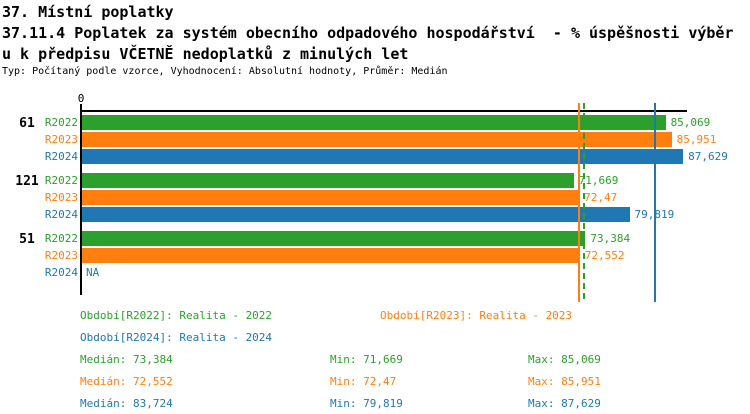 Image resolution: width=750 pixels, height=414 pixels. I want to click on bar-value-label: 85,951, so click(696, 139).